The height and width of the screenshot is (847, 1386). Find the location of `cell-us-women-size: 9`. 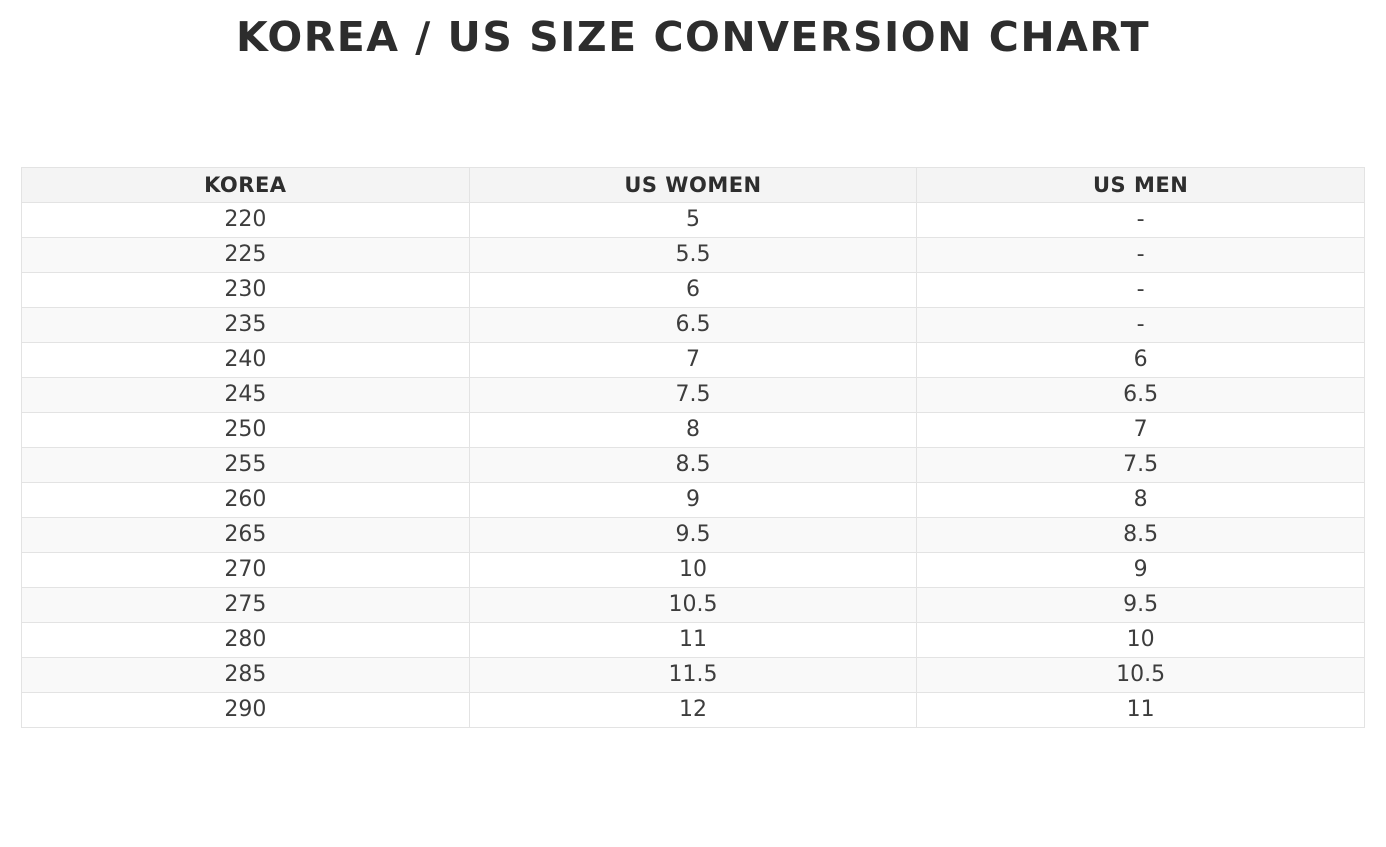

cell-us-women-size: 9 is located at coordinates (693, 500).